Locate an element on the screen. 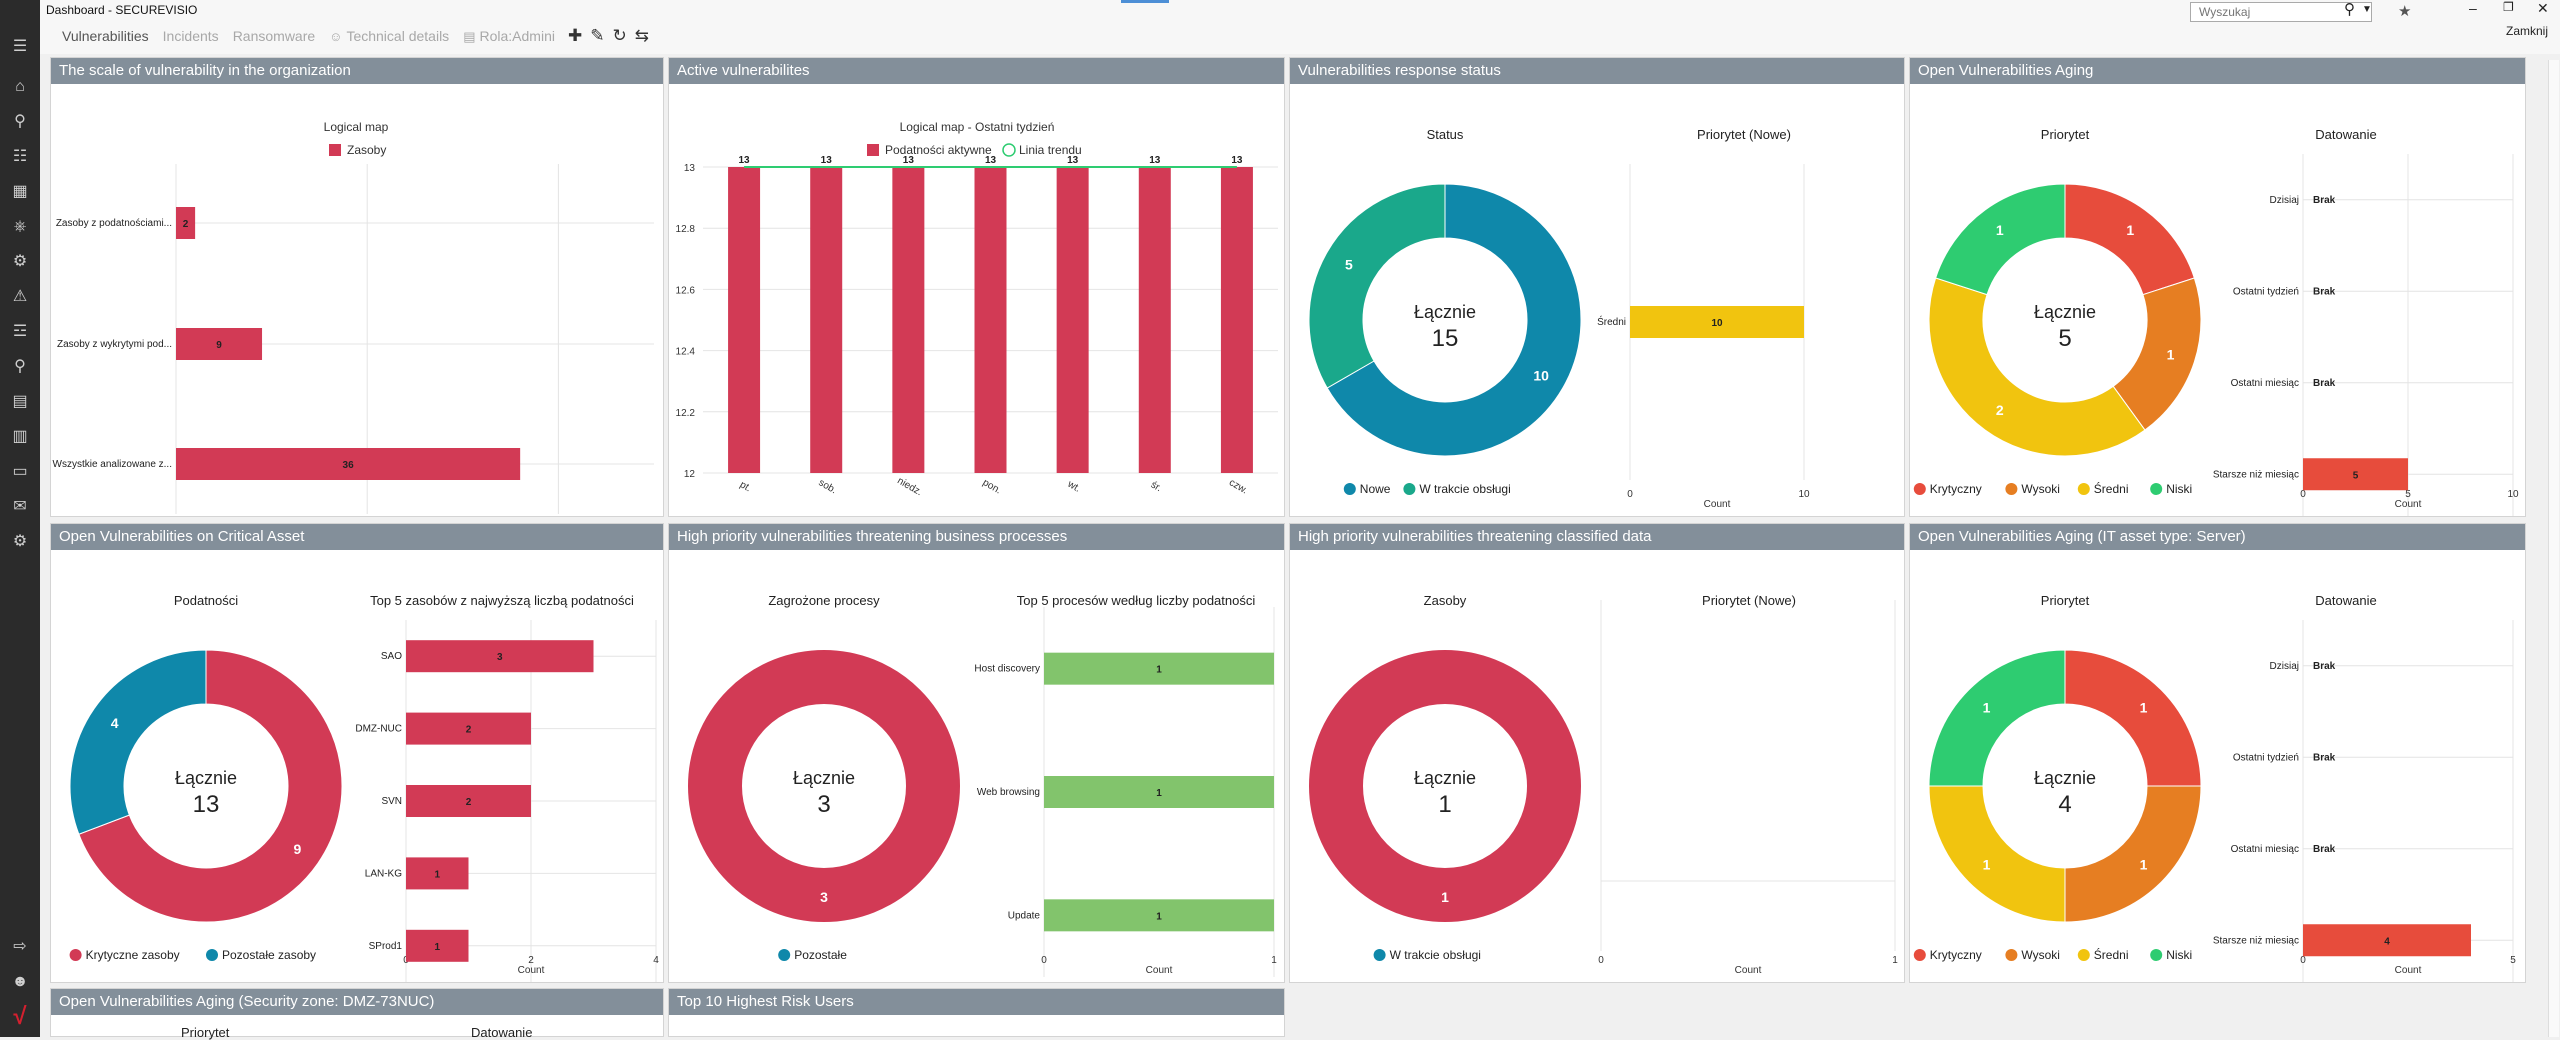 Image resolution: width=2560 pixels, height=1040 pixels. assets-icon: ▦ is located at coordinates (20, 191).